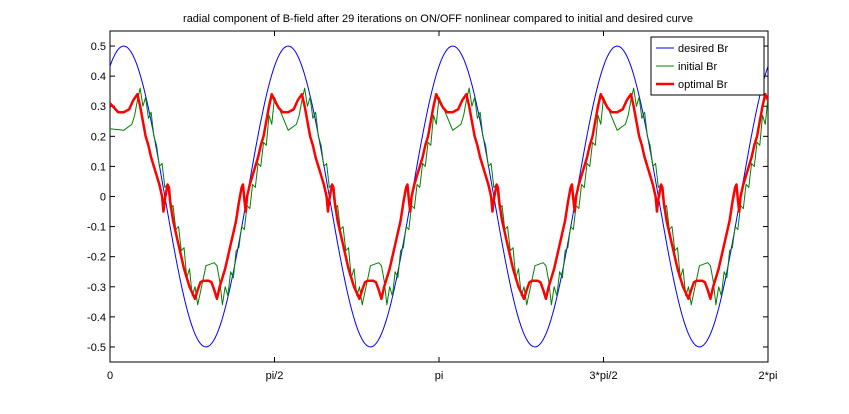  Describe the element at coordinates (96, 318) in the screenshot. I see `y-tick-label: -0.4` at that location.